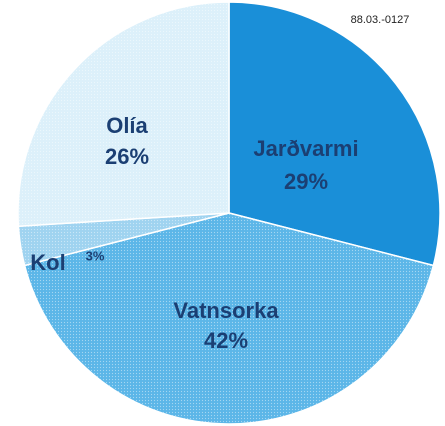 This screenshot has width=445, height=426. Describe the element at coordinates (305, 148) in the screenshot. I see `slice-label: Jarðvarmi` at that location.